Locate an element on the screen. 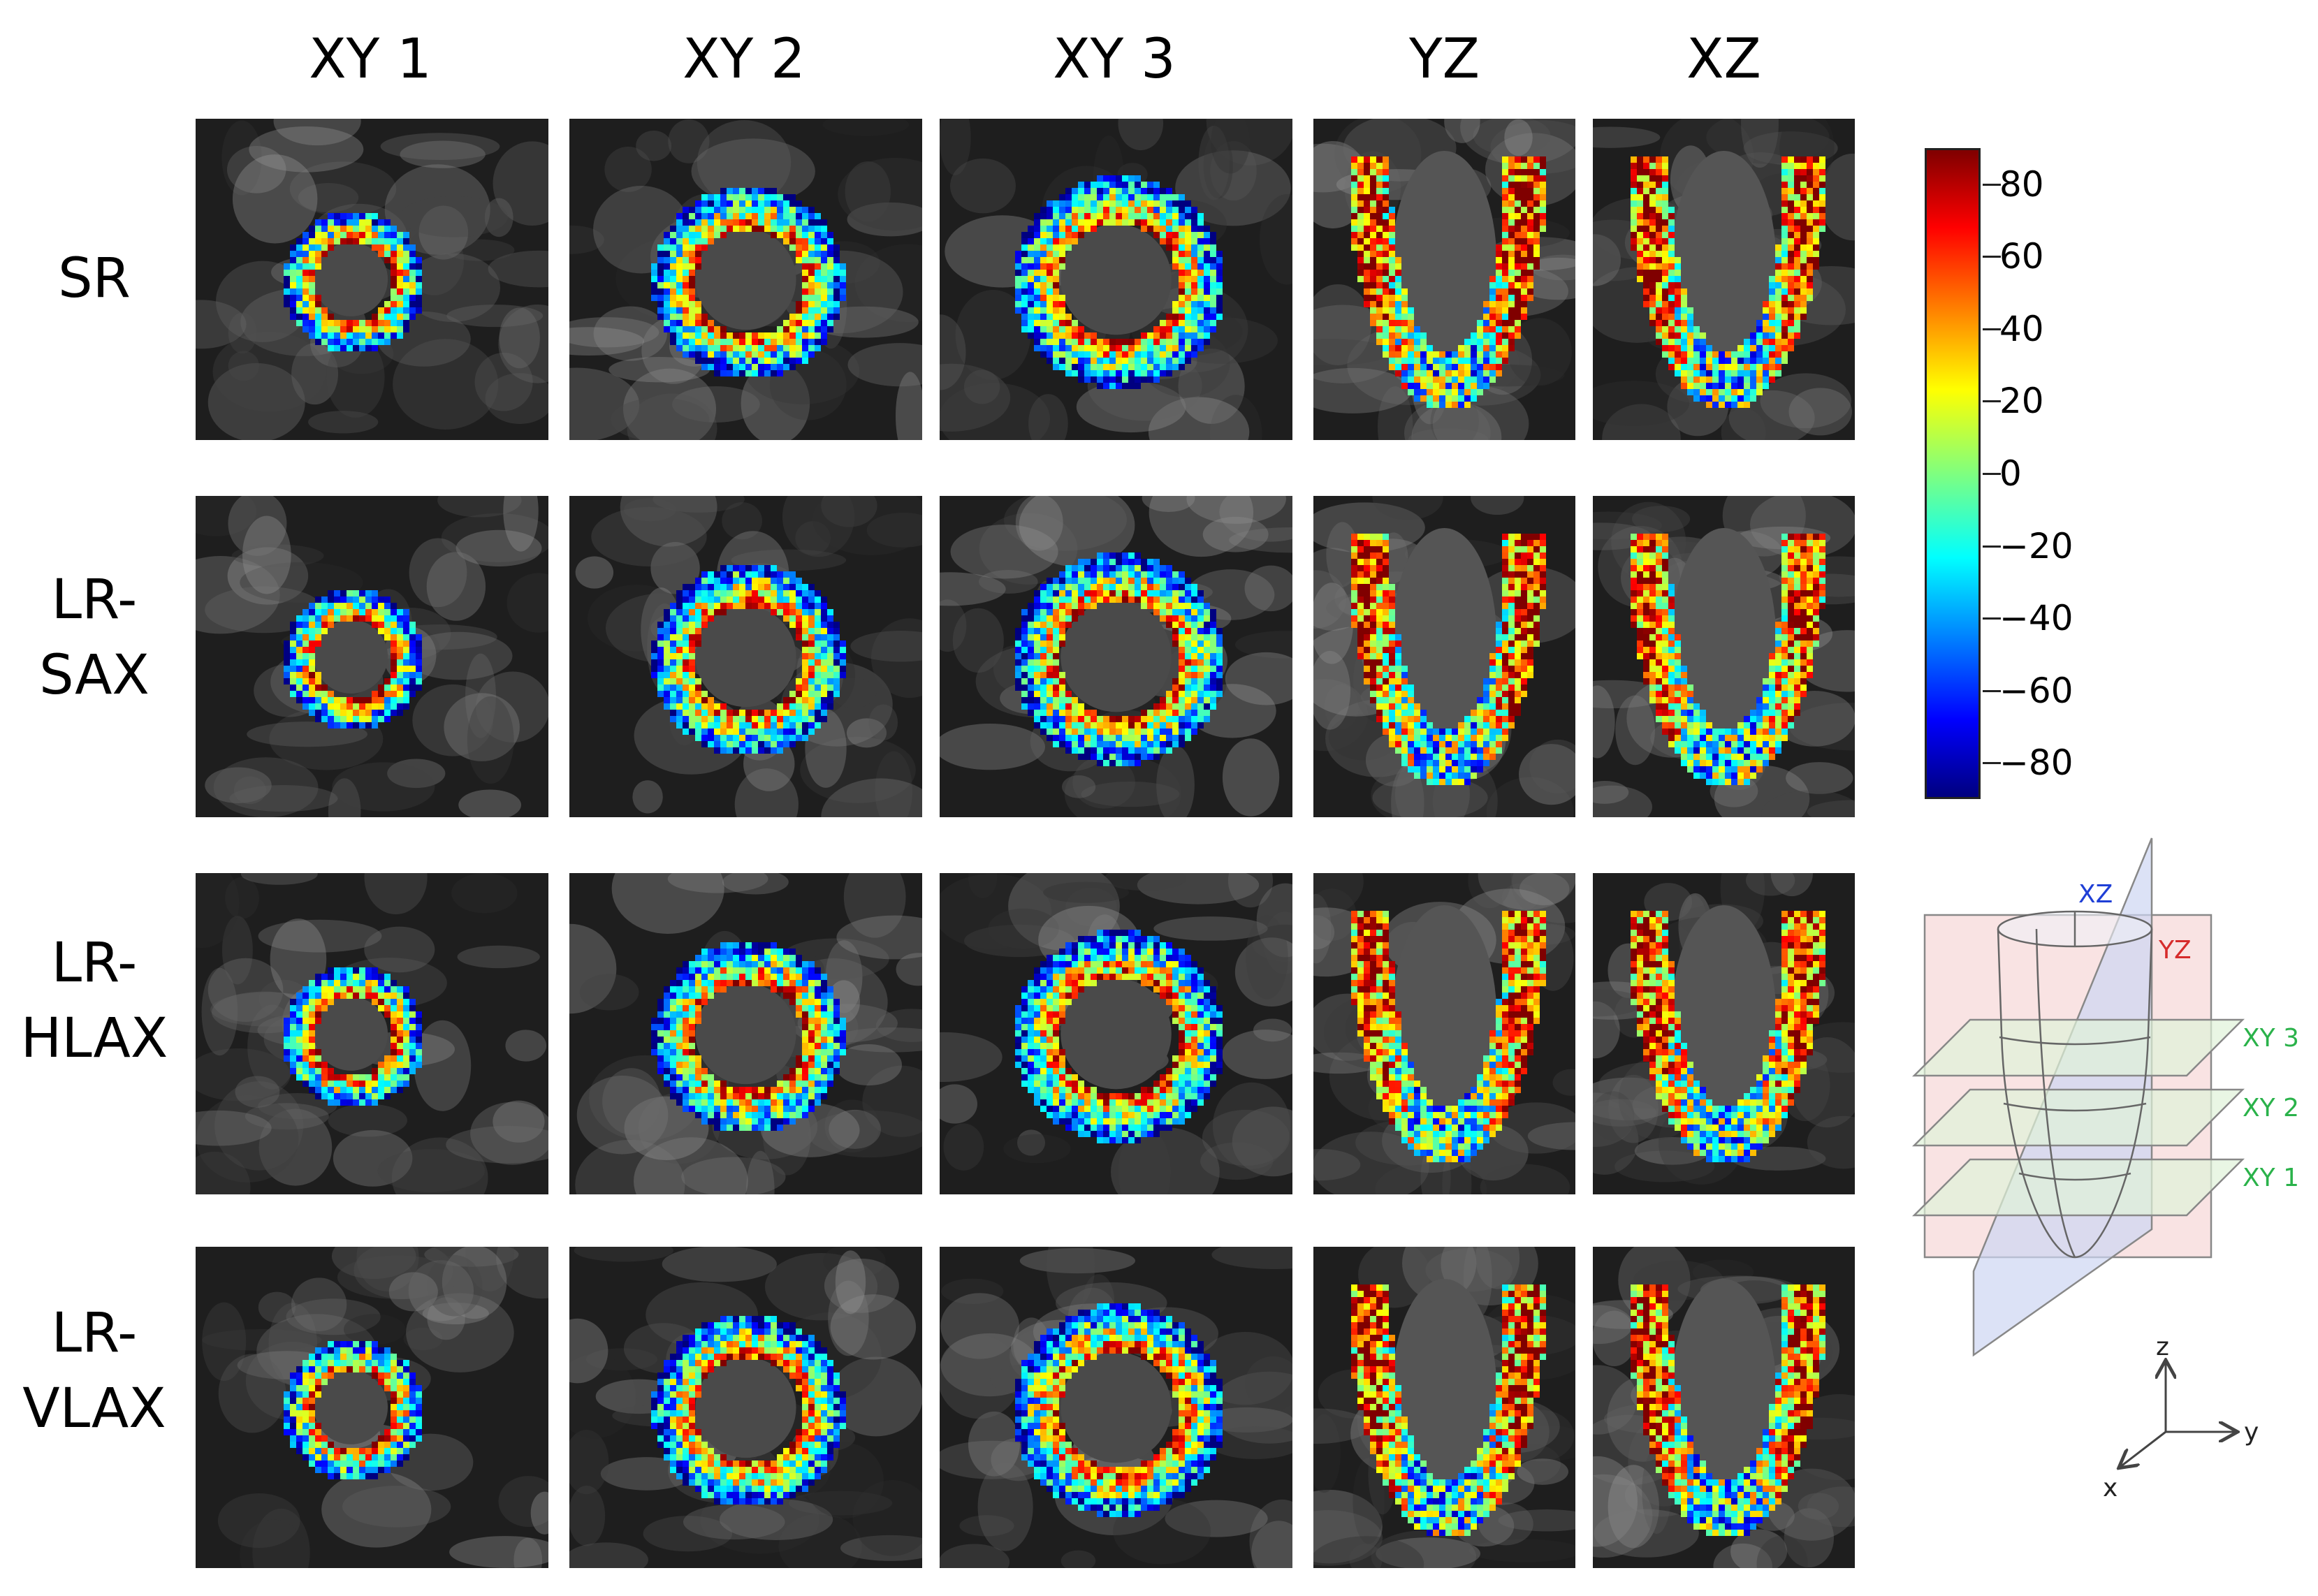 The image size is (2318, 1596). panel-lr-vlax-yz is located at coordinates (1444, 1407).